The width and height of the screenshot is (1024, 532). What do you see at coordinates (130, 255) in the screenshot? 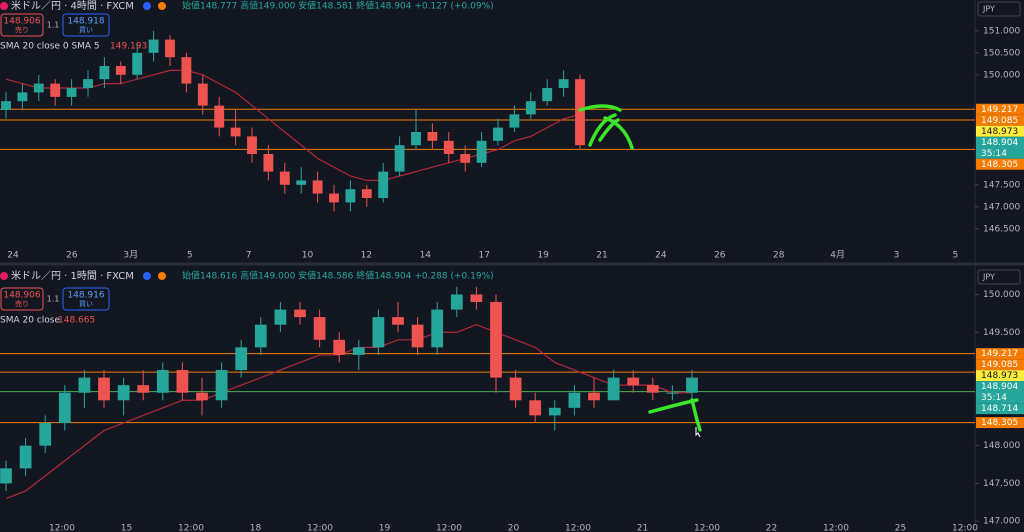
I see `x-tick-label: 3月` at bounding box center [130, 255].